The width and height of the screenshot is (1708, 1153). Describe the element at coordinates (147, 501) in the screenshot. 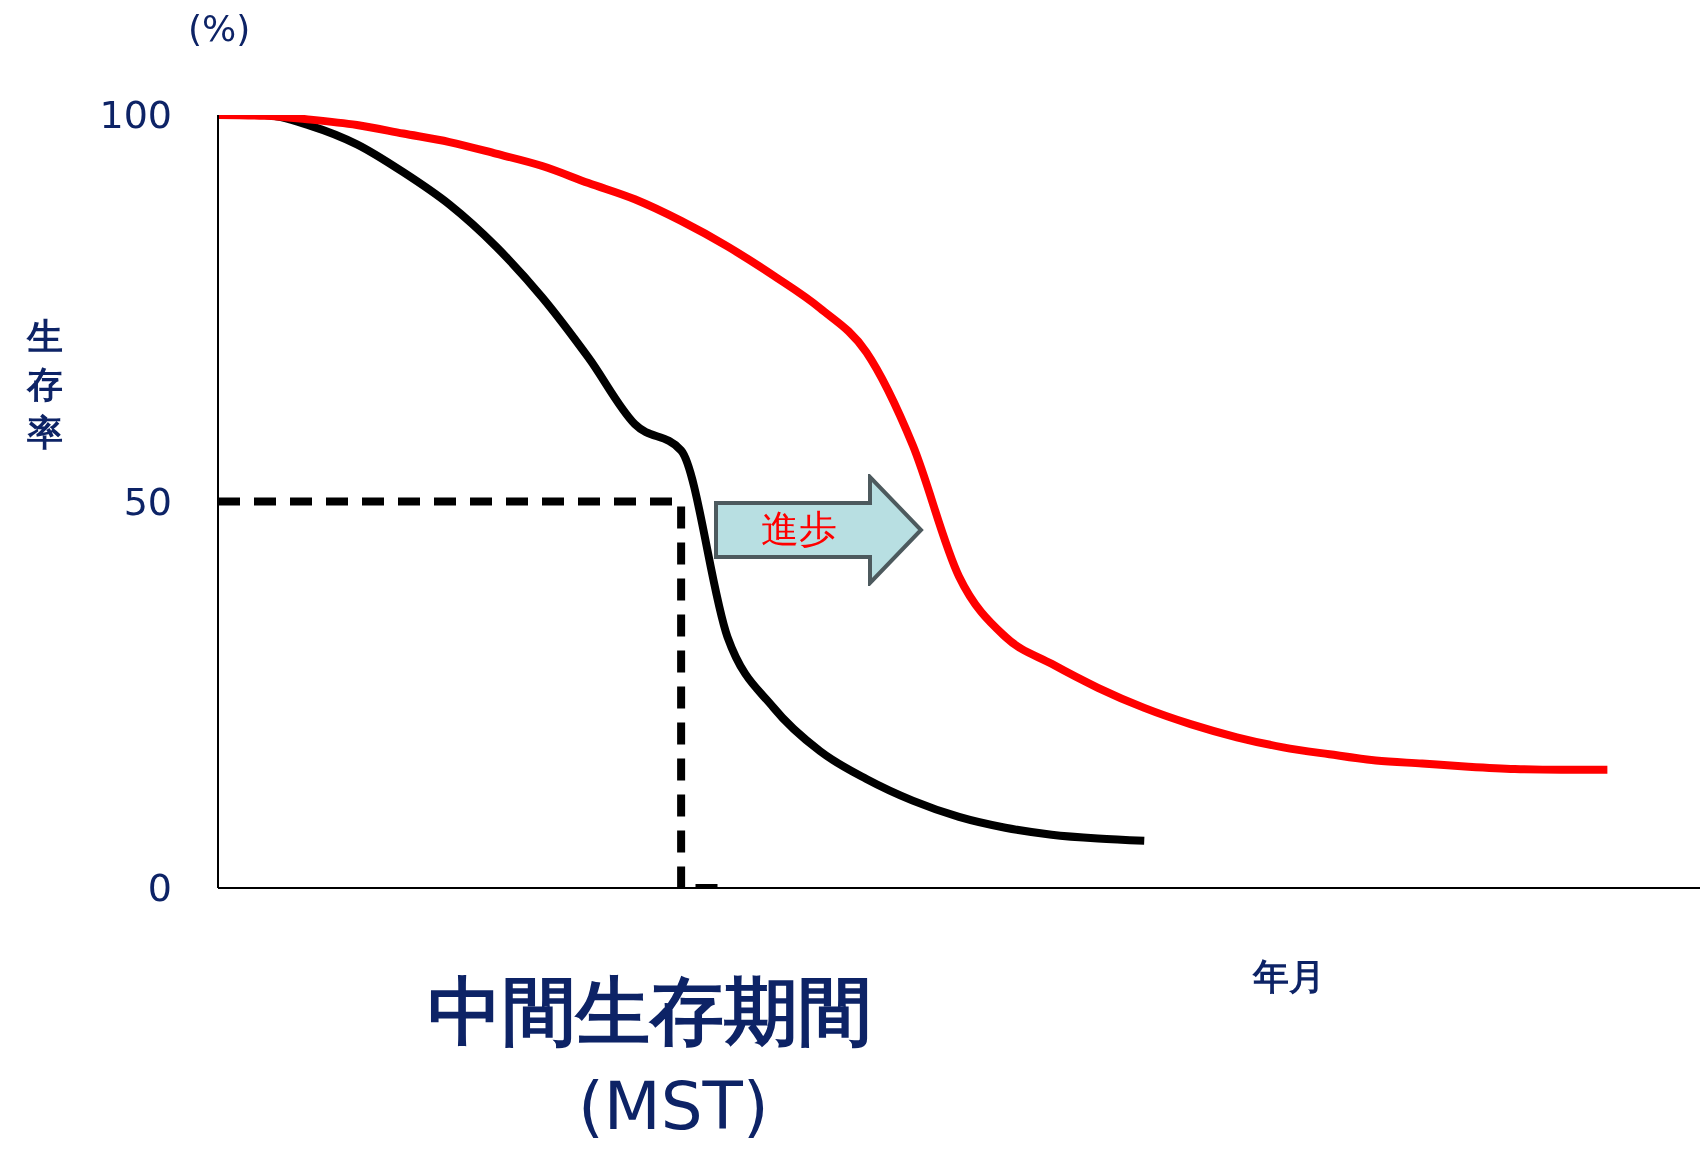

I see `y-tick-label: 50` at that location.